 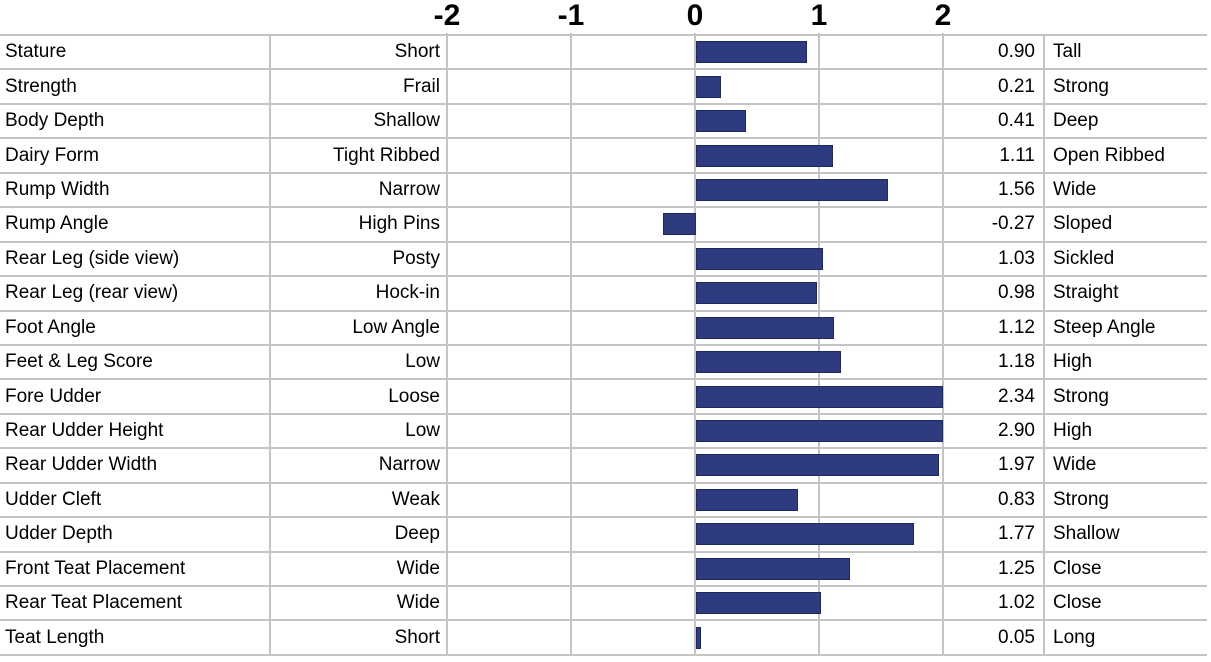 What do you see at coordinates (695, 16) in the screenshot?
I see `axis-tick-label: 0` at bounding box center [695, 16].